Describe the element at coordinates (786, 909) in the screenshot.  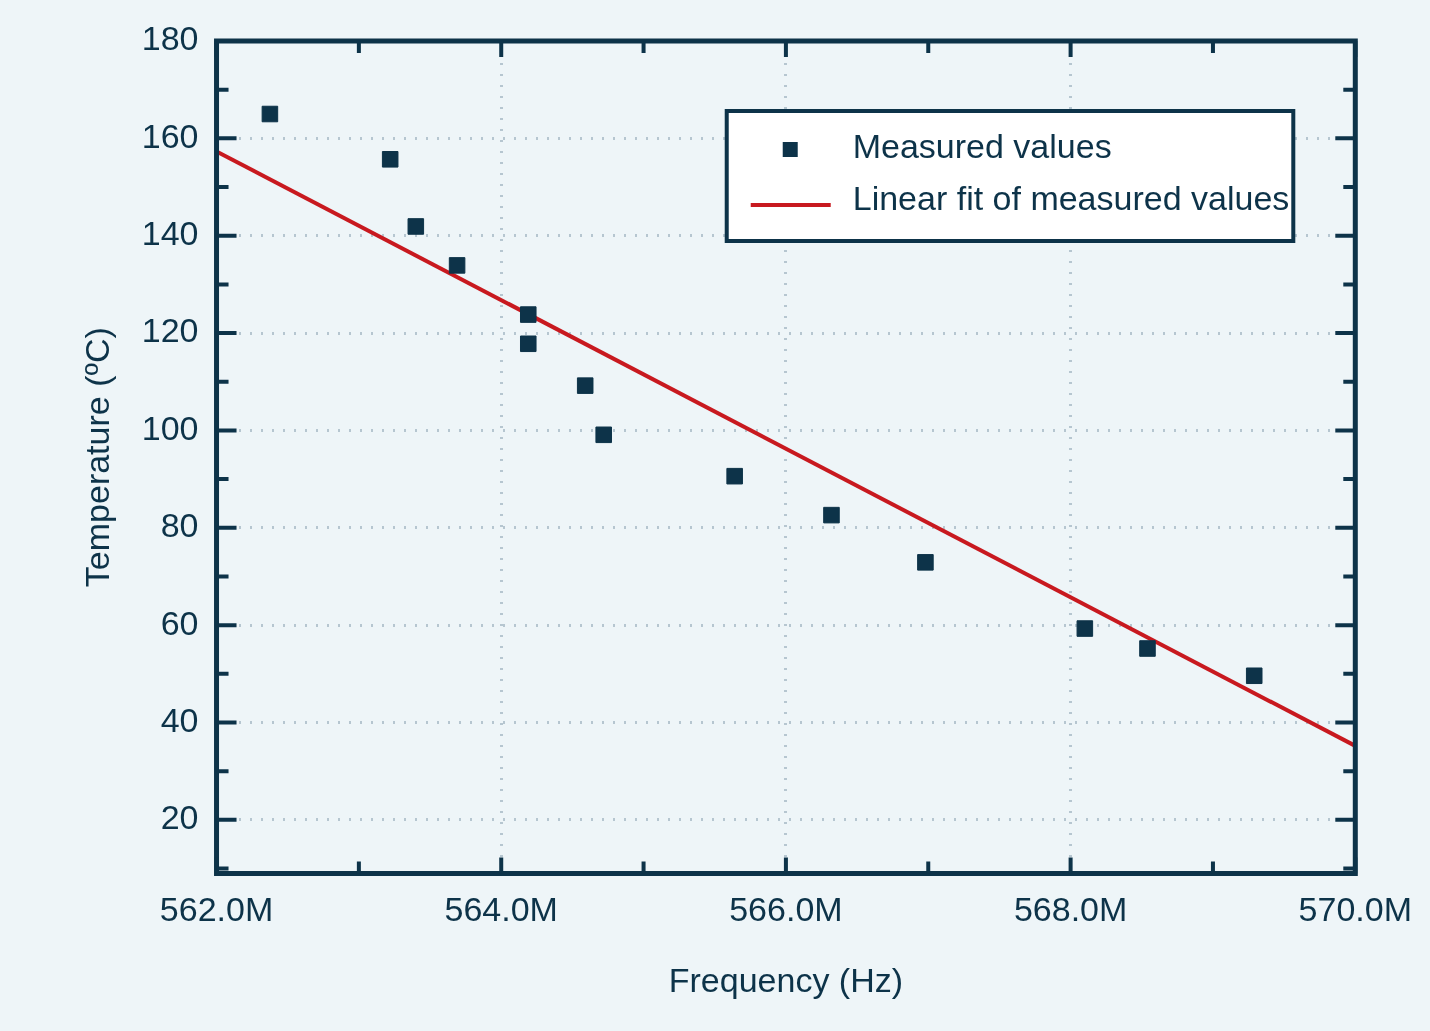
I see `x-tick-label: 566.0M` at that location.